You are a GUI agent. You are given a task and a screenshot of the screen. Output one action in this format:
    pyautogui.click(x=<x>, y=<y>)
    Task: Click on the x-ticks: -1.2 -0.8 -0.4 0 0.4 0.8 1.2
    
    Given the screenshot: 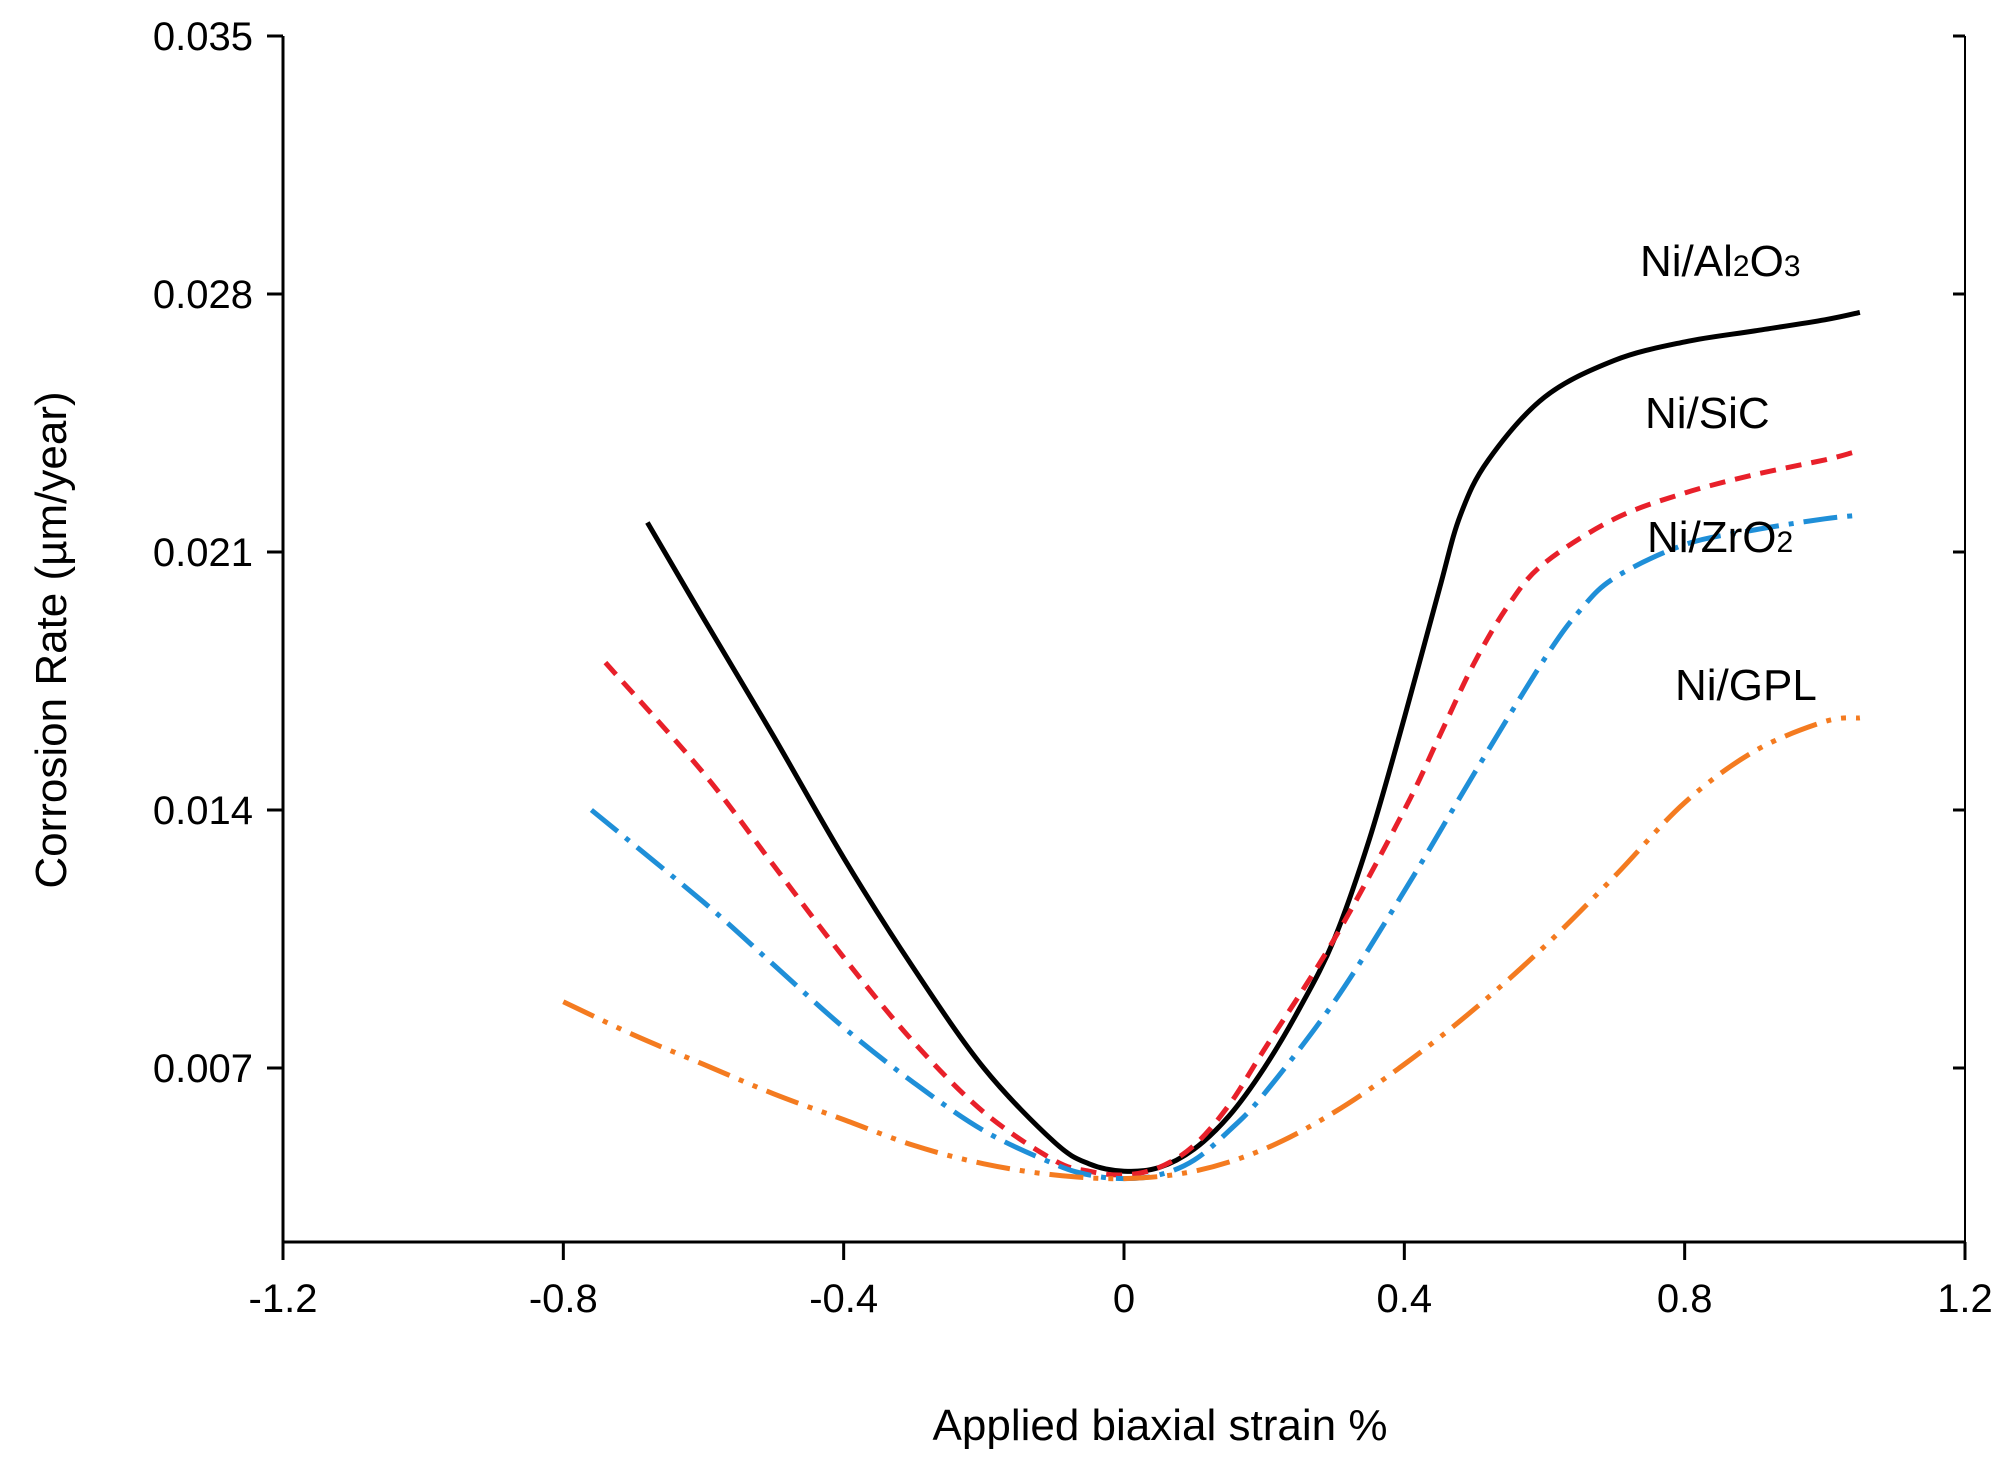 What is the action you would take?
    pyautogui.click(x=1121, y=1281)
    